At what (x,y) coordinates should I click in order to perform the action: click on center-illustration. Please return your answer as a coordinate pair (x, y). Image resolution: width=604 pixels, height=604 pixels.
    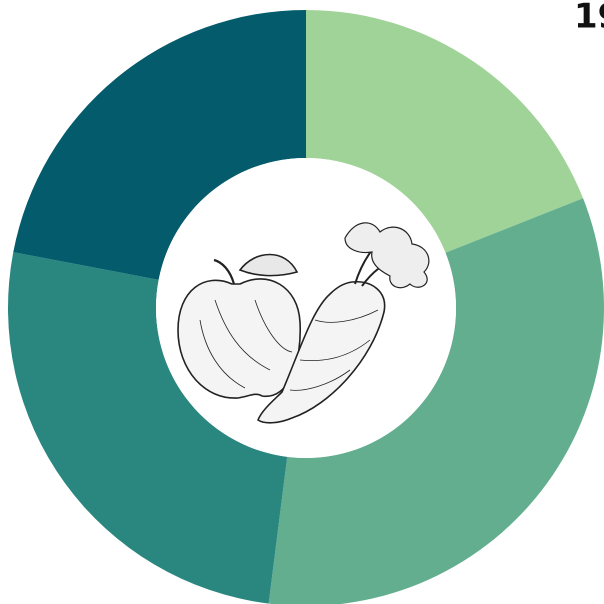
    Looking at the image, I should click on (303, 323).